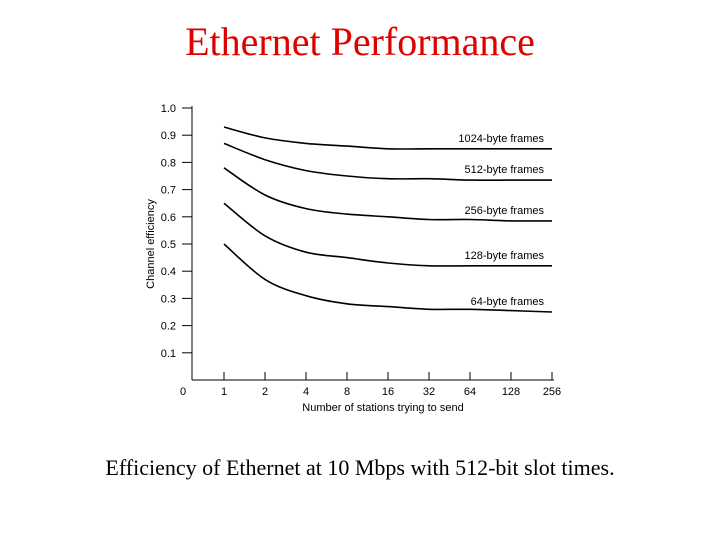 Image resolution: width=720 pixels, height=540 pixels. I want to click on x-tick-label: 256, so click(552, 392).